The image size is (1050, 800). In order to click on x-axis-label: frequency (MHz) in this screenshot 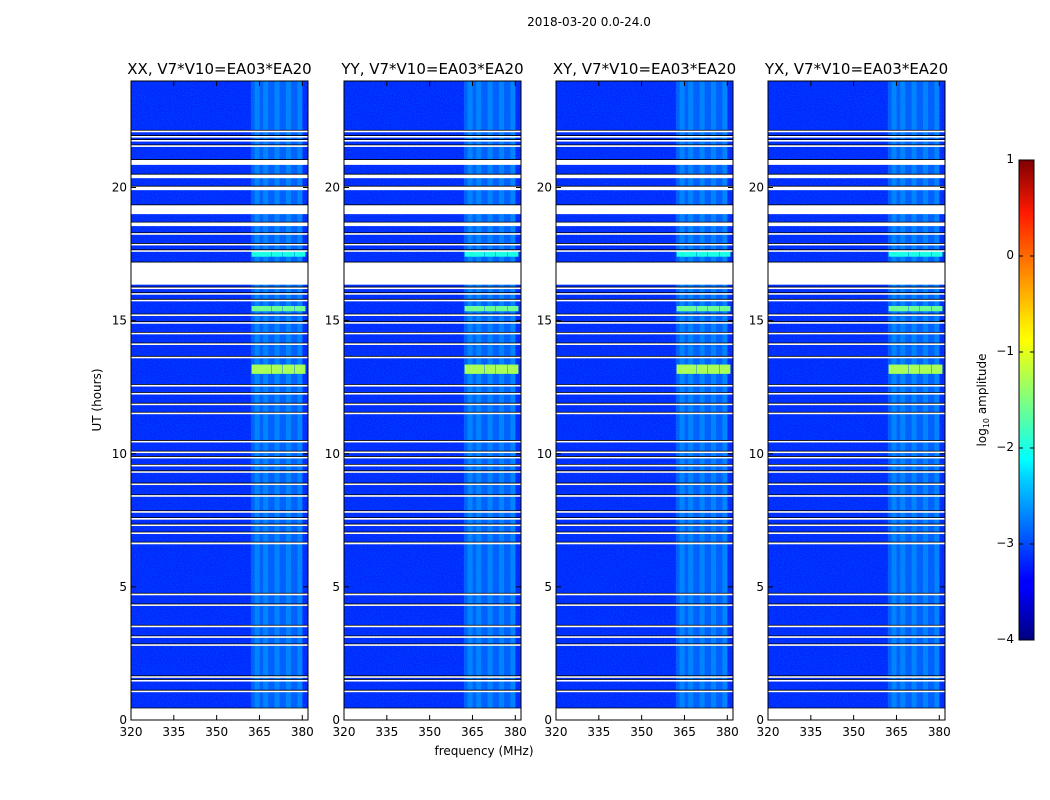, I will do `click(483, 751)`.